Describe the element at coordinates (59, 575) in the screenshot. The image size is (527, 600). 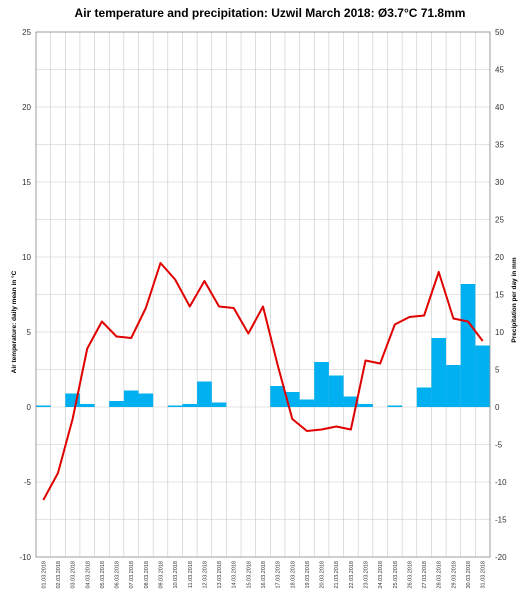
I see `x-tick-label: 02.03.2018` at that location.